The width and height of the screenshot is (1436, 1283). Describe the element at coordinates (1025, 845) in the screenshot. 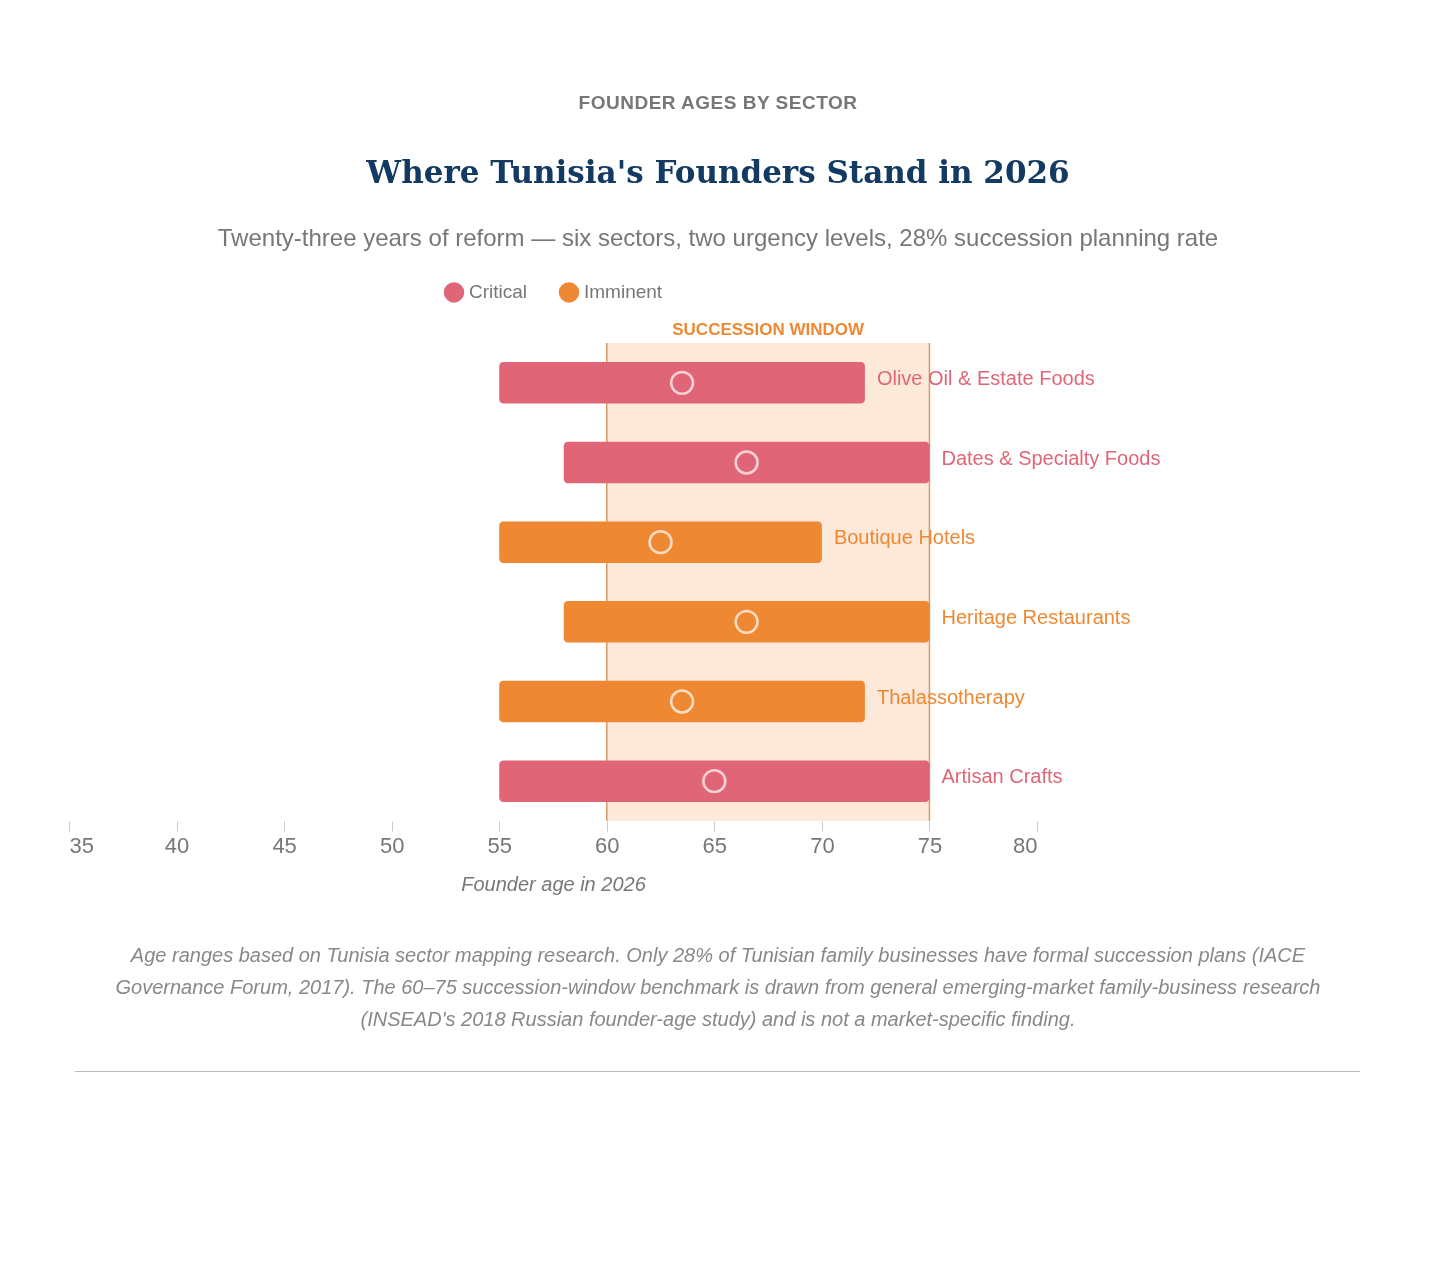

I see `x-tick-label: 80` at that location.